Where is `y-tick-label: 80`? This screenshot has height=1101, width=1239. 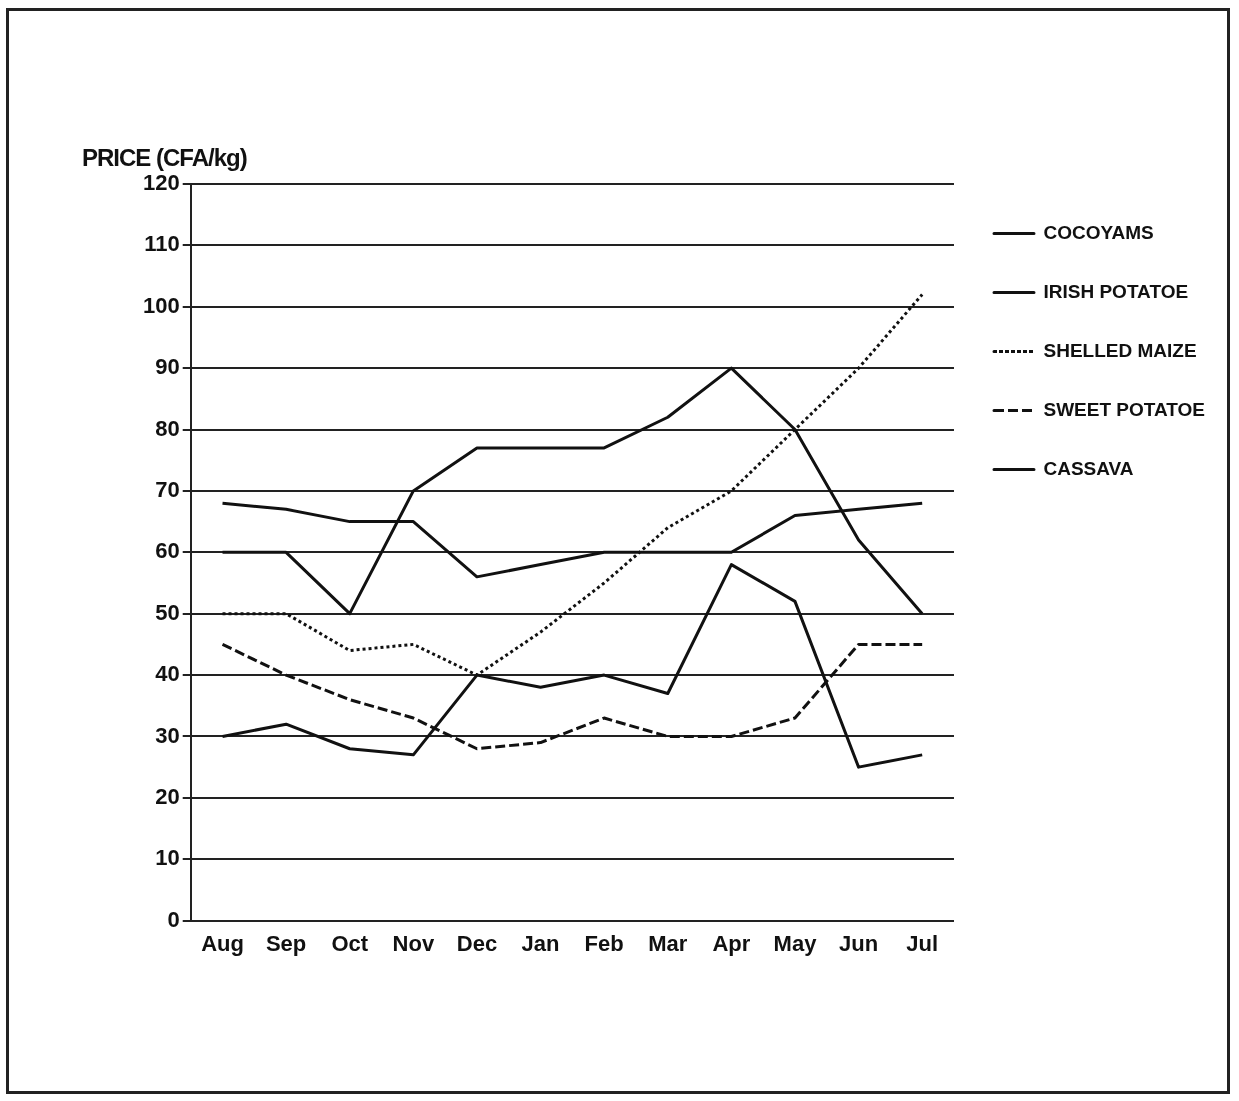 y-tick-label: 80 is located at coordinates (167, 428).